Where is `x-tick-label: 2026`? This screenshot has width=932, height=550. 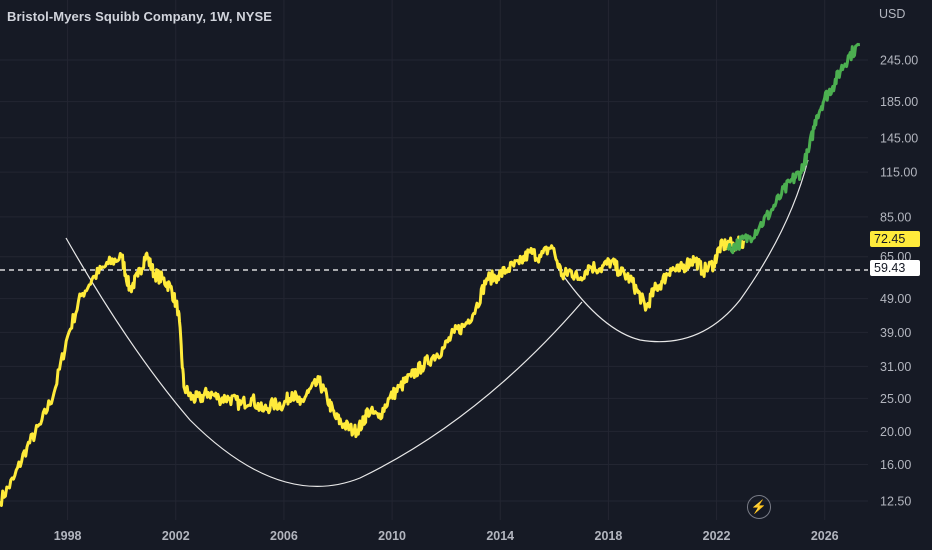 x-tick-label: 2026 is located at coordinates (825, 536).